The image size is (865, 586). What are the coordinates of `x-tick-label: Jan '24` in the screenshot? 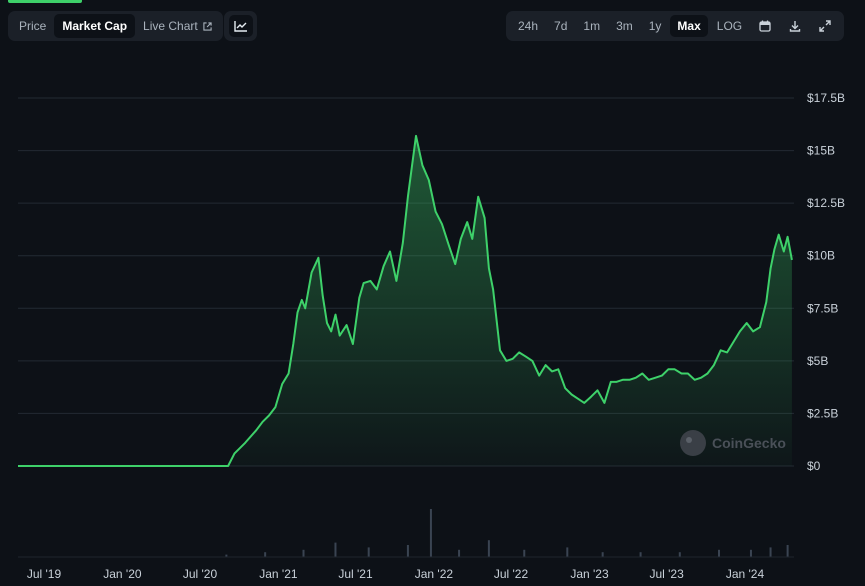 It's located at (745, 574).